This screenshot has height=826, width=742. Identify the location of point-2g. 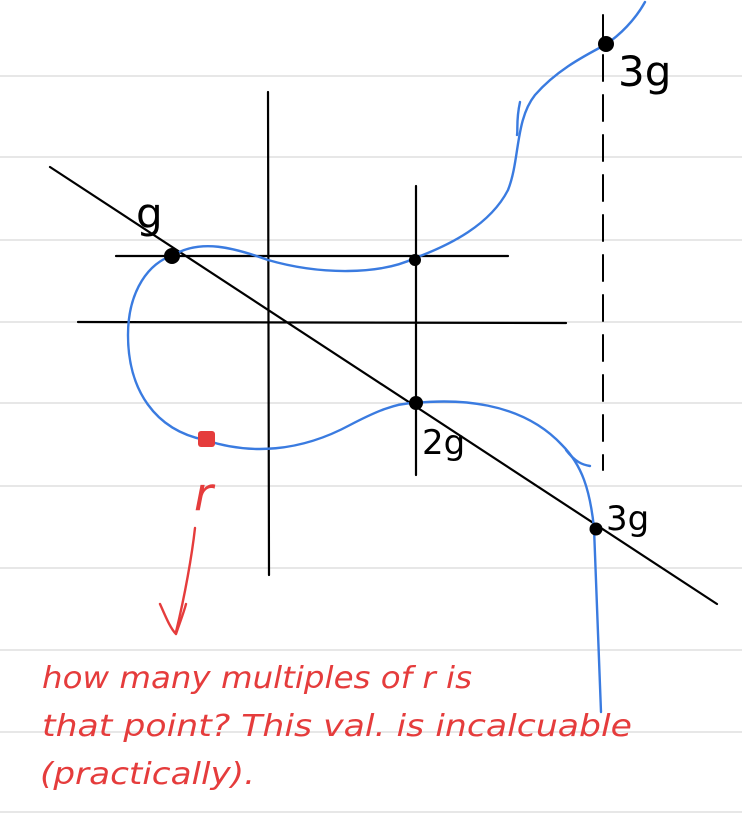
(416, 403).